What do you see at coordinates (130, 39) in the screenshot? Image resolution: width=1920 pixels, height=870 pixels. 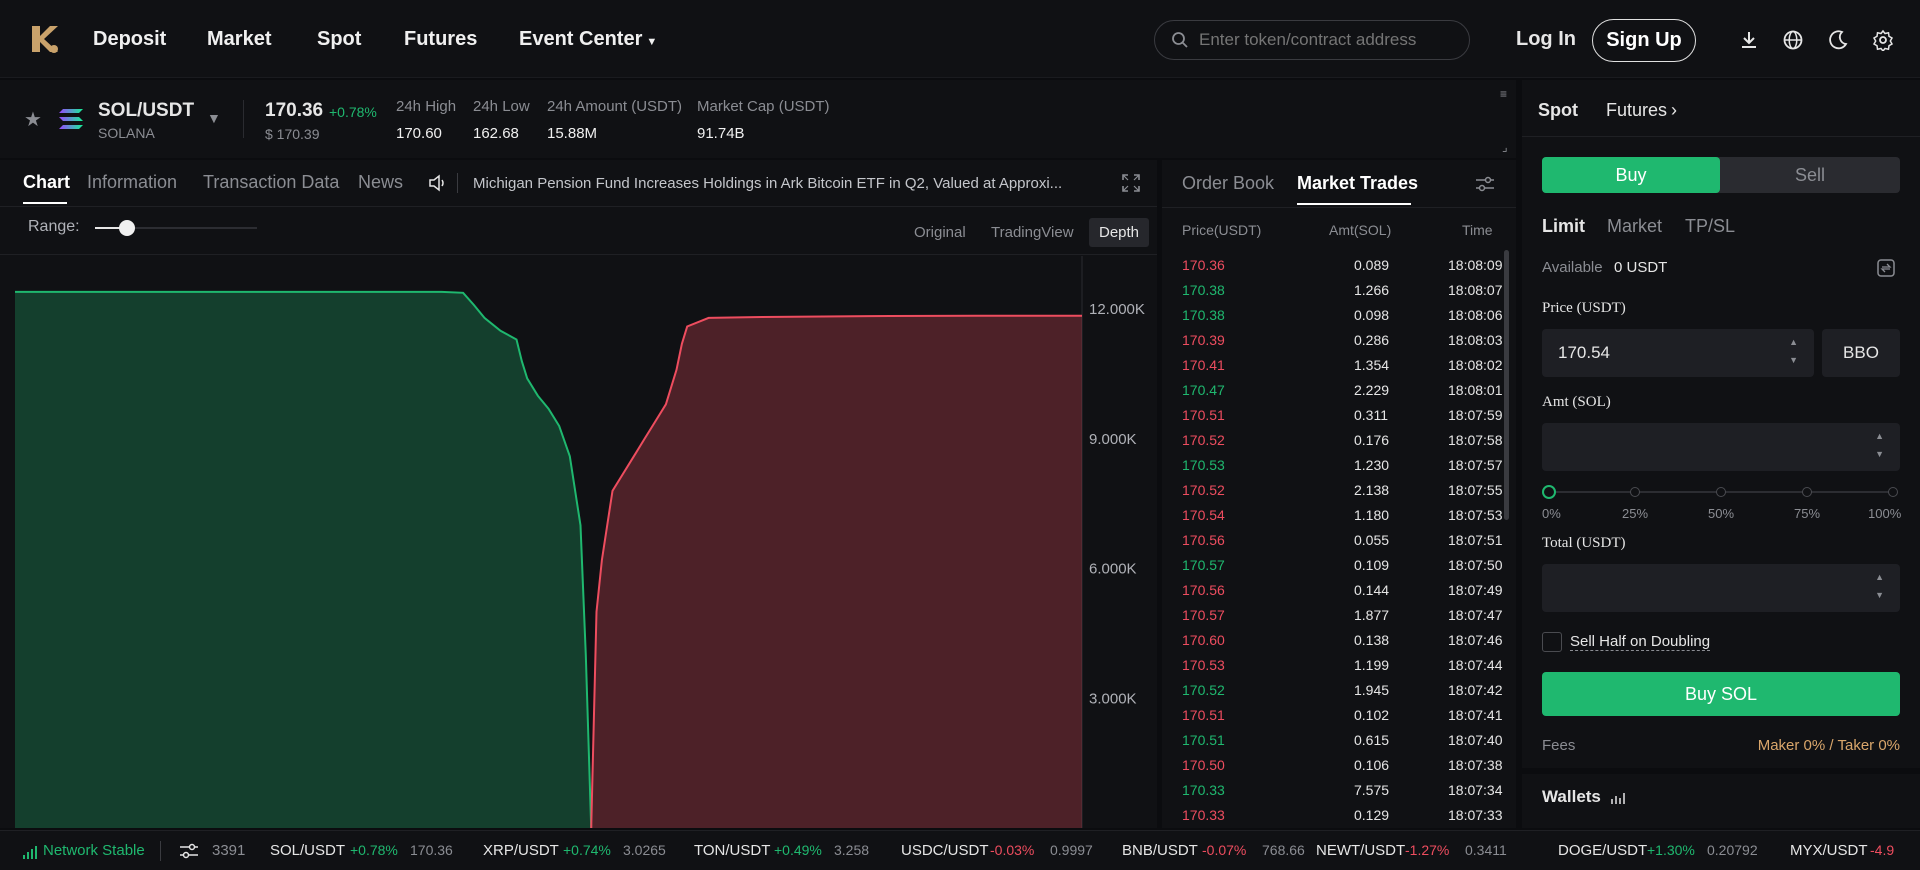 I see `nav-deposit-link: Deposit` at bounding box center [130, 39].